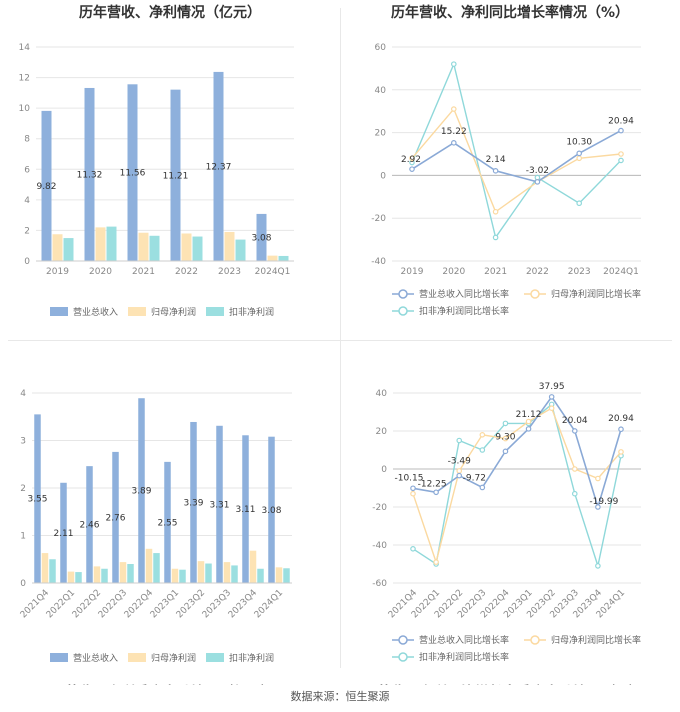  I want to click on point-data-label: -10.15, so click(408, 478).